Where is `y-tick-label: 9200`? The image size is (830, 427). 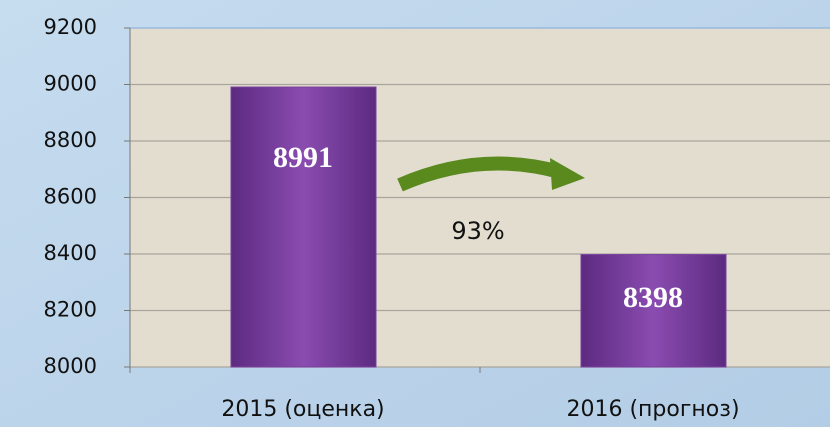
y-tick-label: 9200 is located at coordinates (70, 27).